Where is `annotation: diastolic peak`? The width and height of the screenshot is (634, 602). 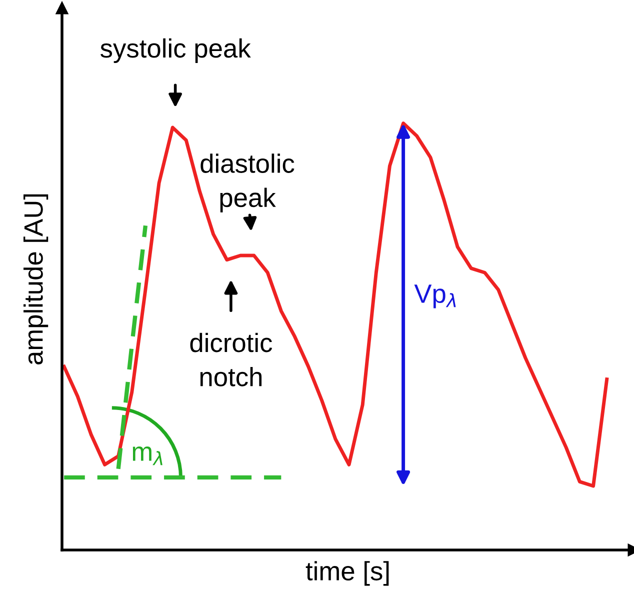
annotation: diastolic peak is located at coordinates (247, 183).